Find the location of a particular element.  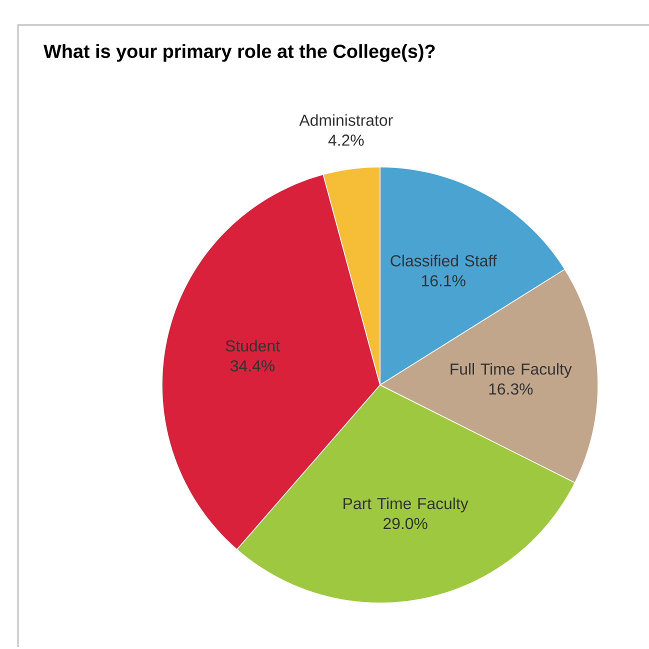

slice-label: Administrator is located at coordinates (346, 120).